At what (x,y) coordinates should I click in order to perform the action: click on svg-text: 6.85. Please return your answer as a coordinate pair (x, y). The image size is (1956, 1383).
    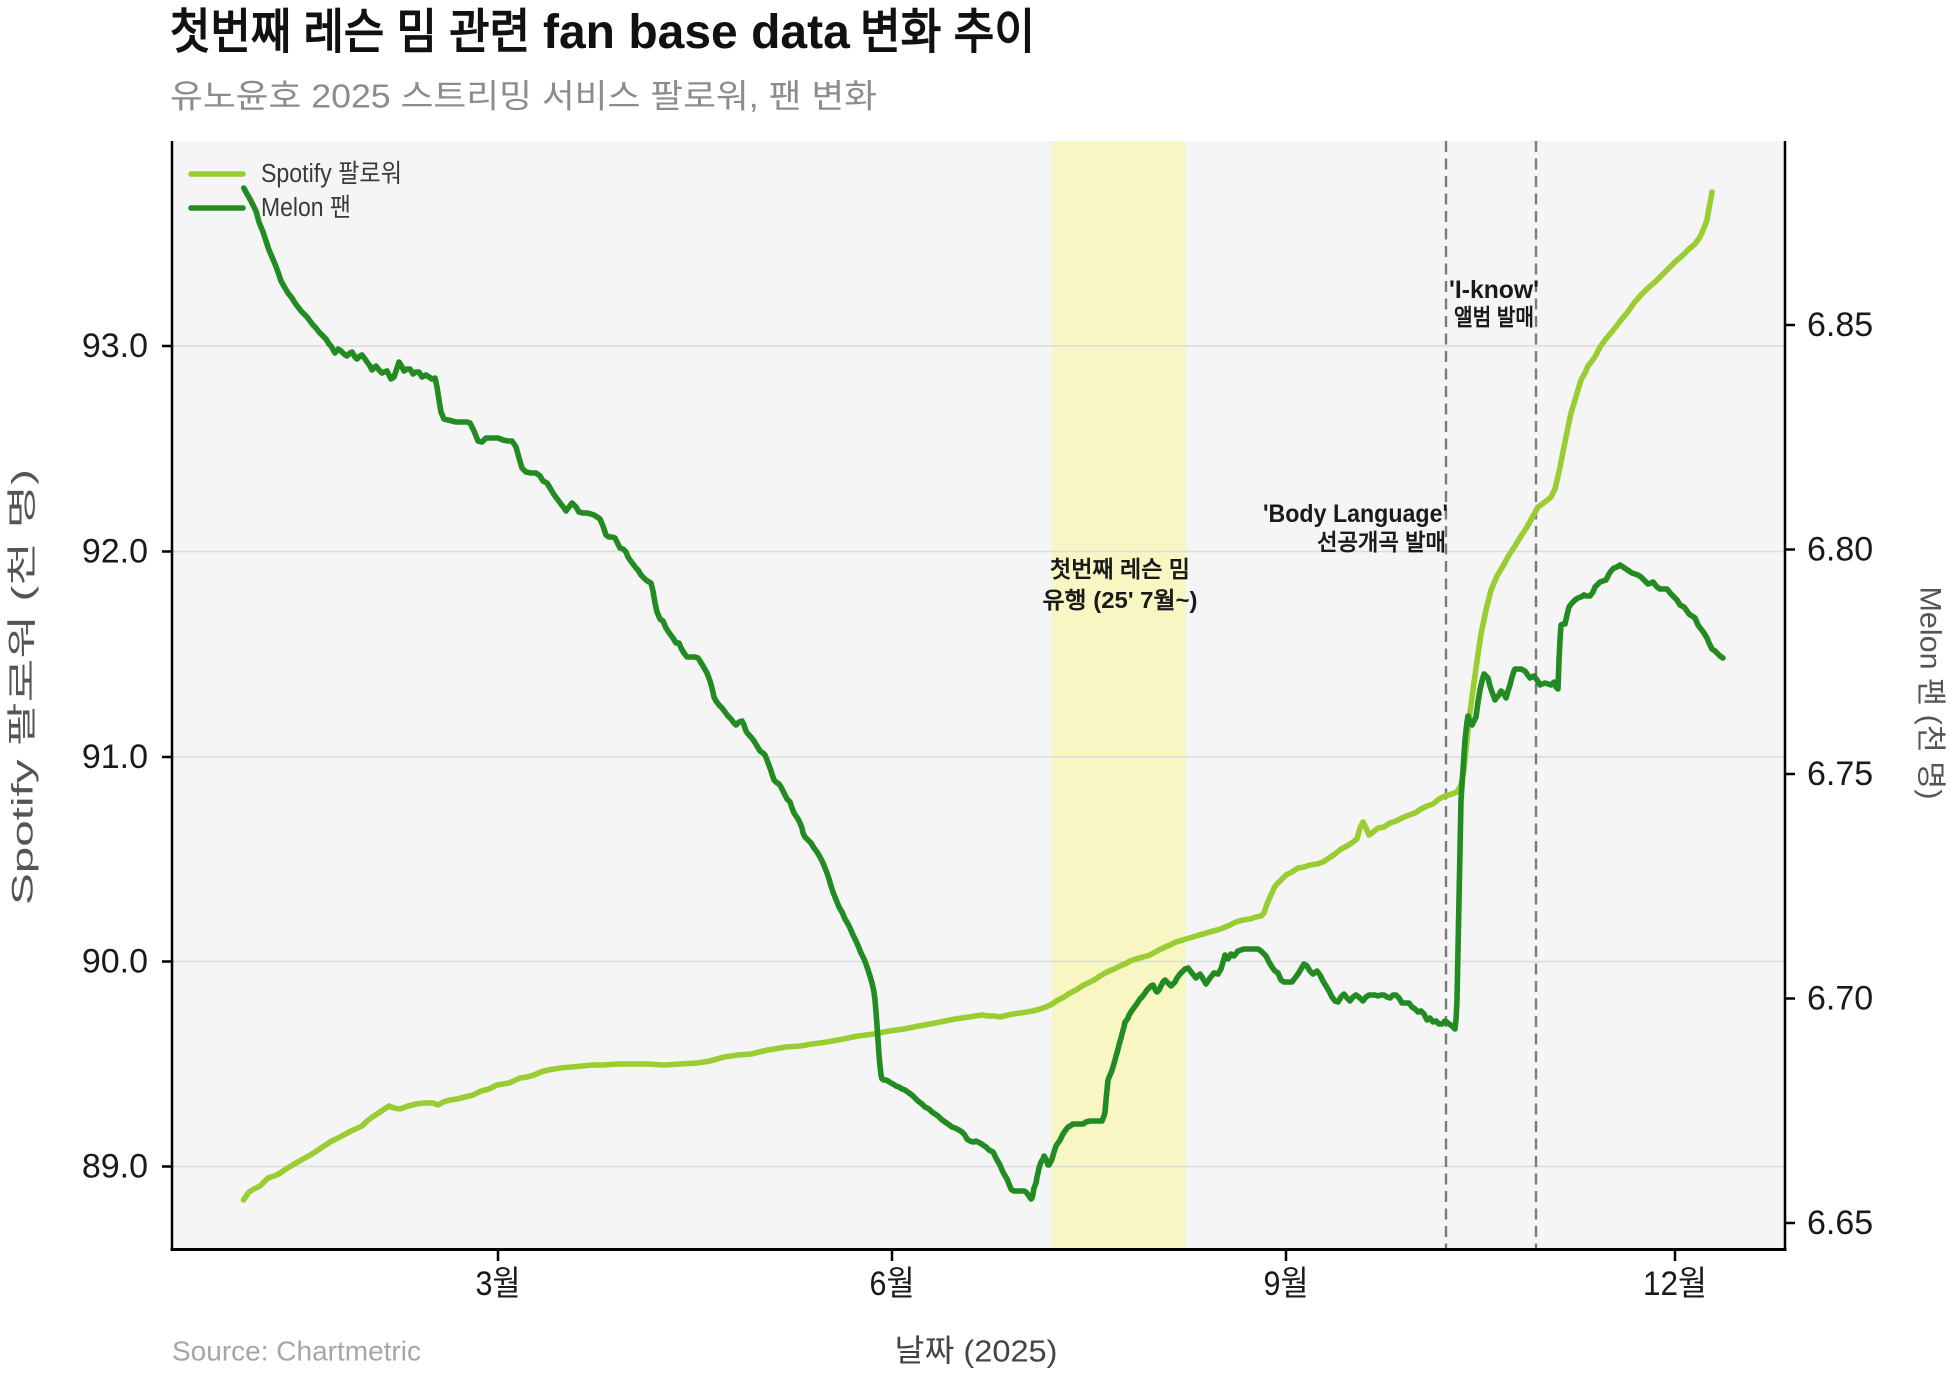
    Looking at the image, I should click on (1840, 325).